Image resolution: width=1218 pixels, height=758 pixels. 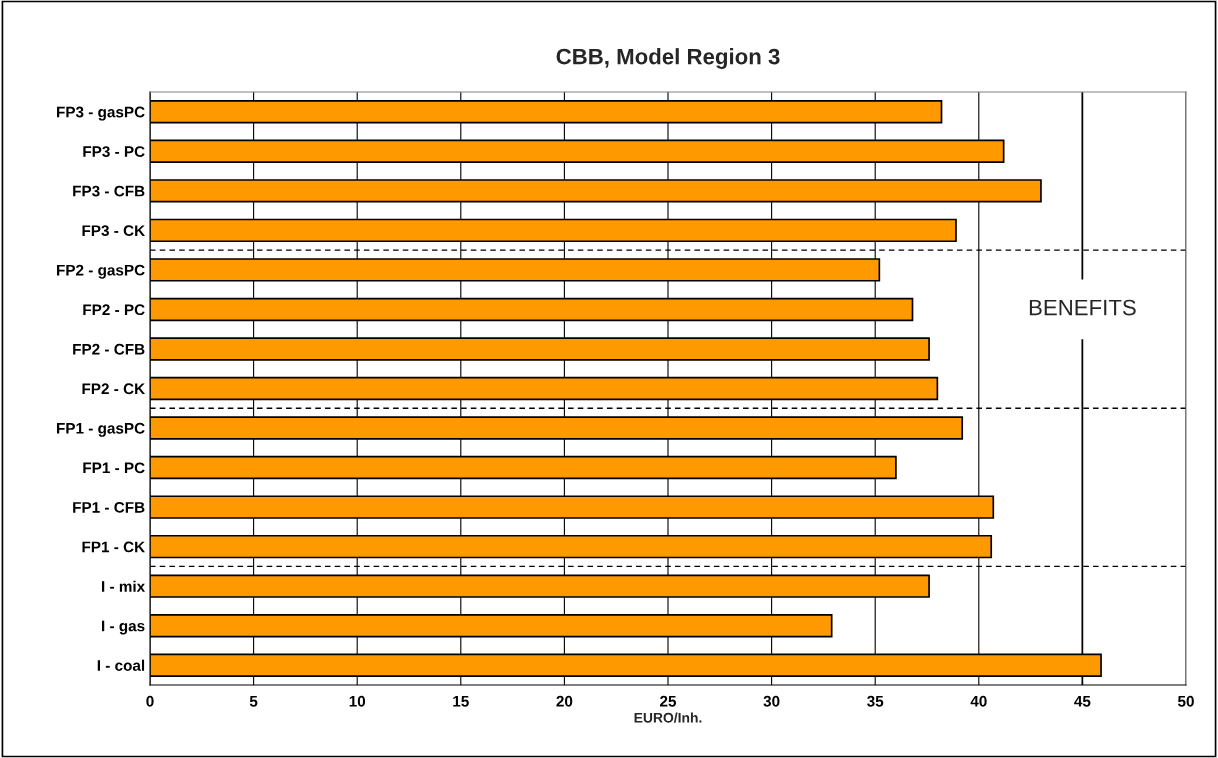 I want to click on x-tick-label: 0, so click(x=150, y=701).